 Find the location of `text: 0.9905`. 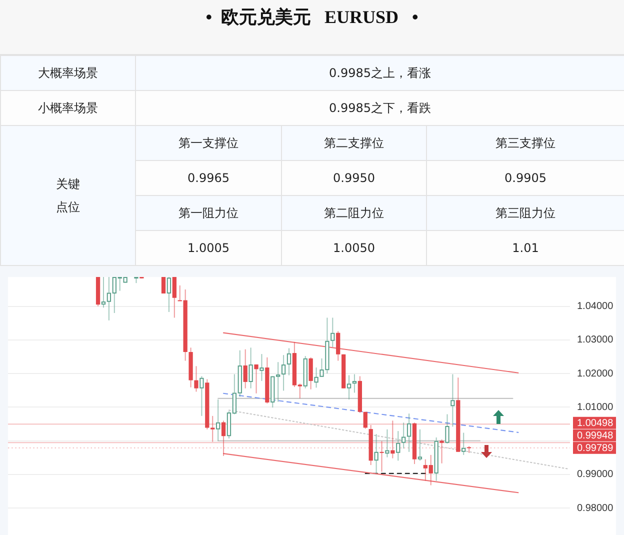

text: 0.9905 is located at coordinates (525, 178).